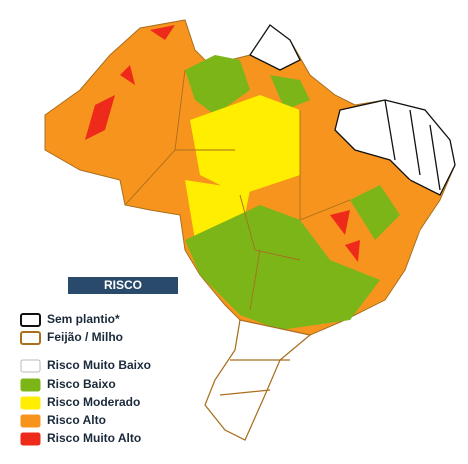 This screenshot has height=464, width=468. I want to click on region-sem-plantio-north, so click(275, 47).